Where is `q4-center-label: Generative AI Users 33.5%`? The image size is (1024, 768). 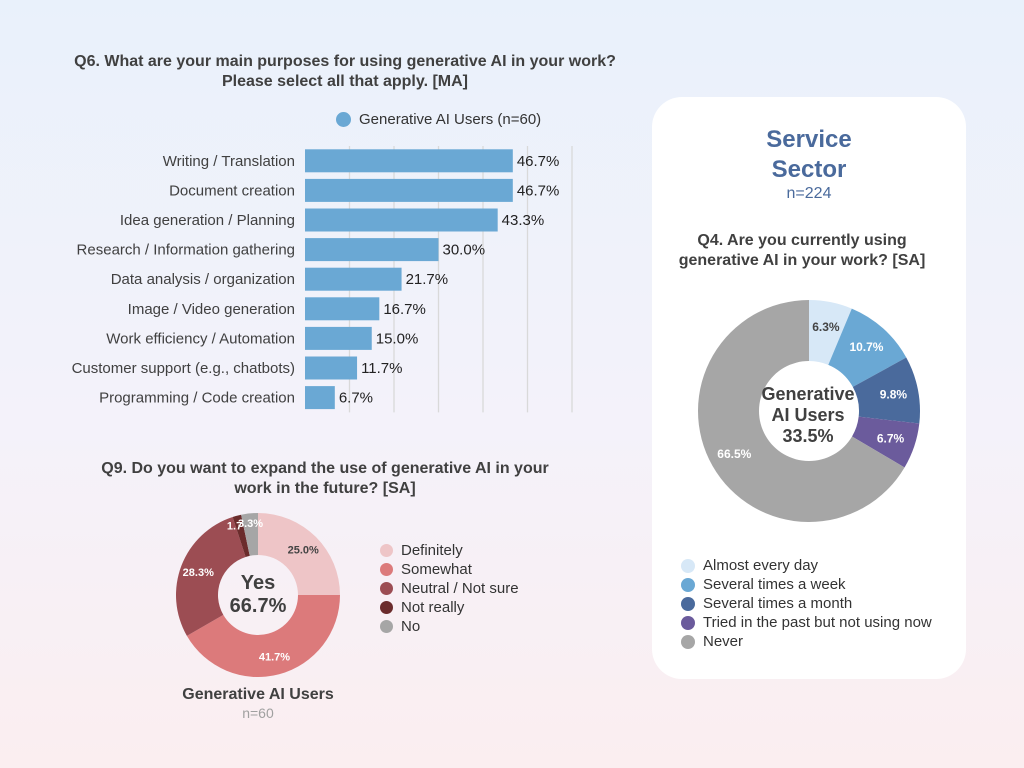 q4-center-label: Generative AI Users 33.5% is located at coordinates (808, 415).